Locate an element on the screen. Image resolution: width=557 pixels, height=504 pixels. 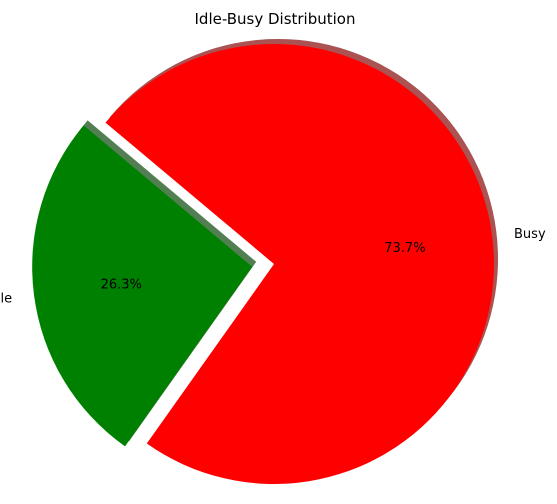
slice-percent-busy: 73.7% is located at coordinates (404, 248).